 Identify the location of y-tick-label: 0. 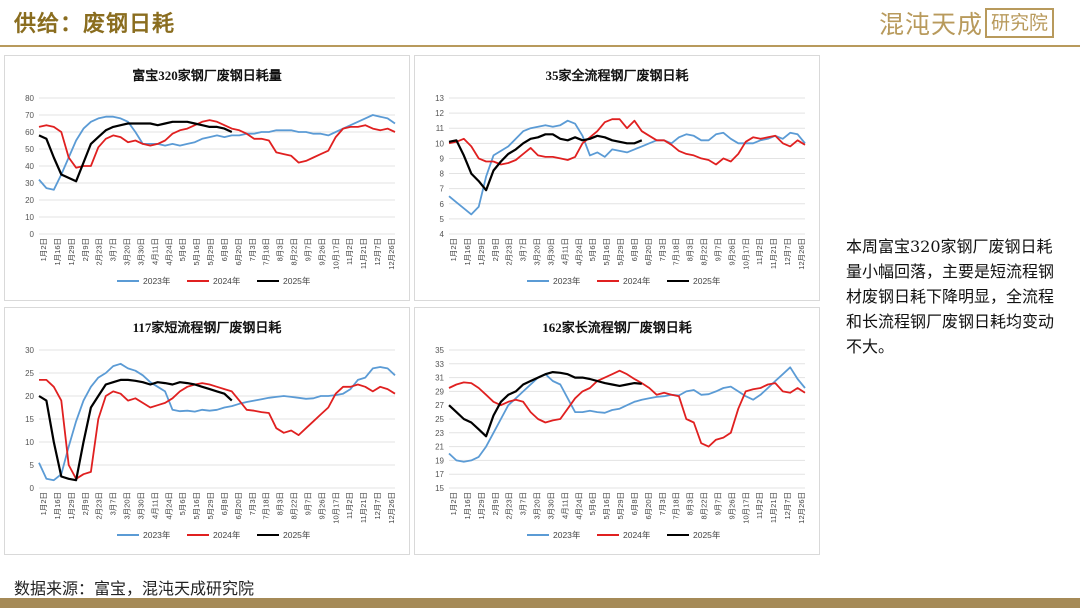
(32, 488).